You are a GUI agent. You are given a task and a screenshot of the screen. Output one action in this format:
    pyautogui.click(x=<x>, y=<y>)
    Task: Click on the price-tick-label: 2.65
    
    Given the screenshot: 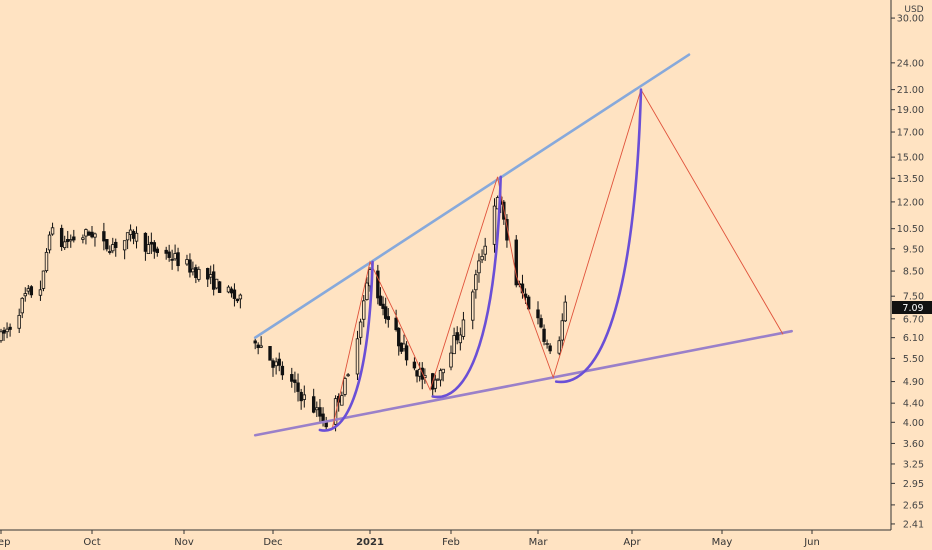 What is the action you would take?
    pyautogui.click(x=913, y=505)
    